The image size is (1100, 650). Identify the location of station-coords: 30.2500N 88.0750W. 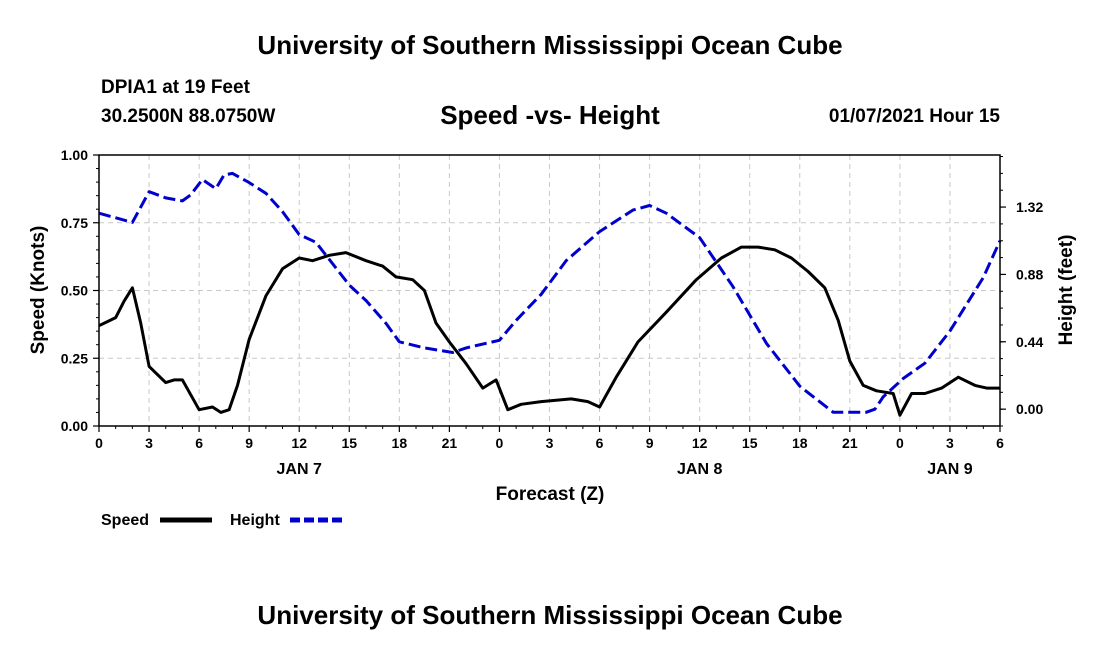
(188, 116).